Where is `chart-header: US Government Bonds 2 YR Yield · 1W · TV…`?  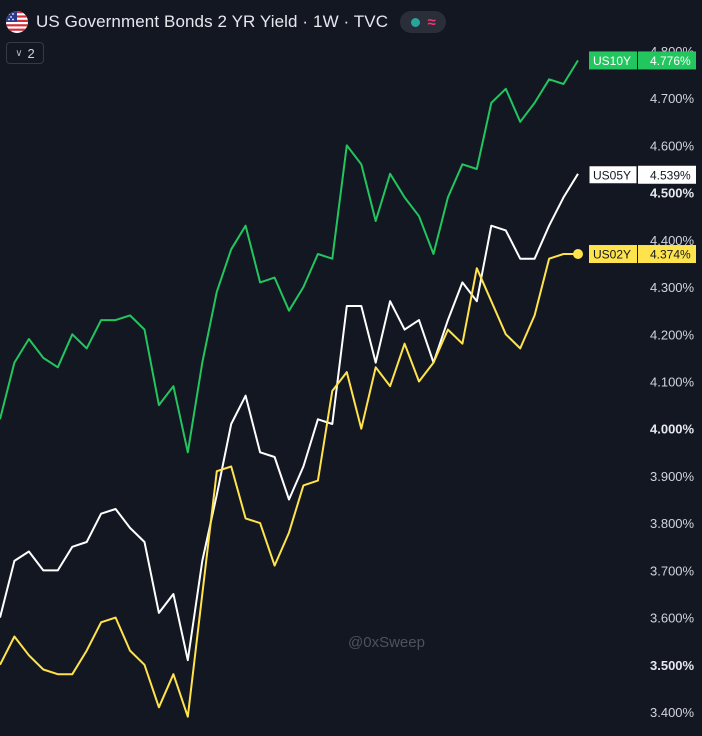 chart-header: US Government Bonds 2 YR Yield · 1W · TV… is located at coordinates (226, 22).